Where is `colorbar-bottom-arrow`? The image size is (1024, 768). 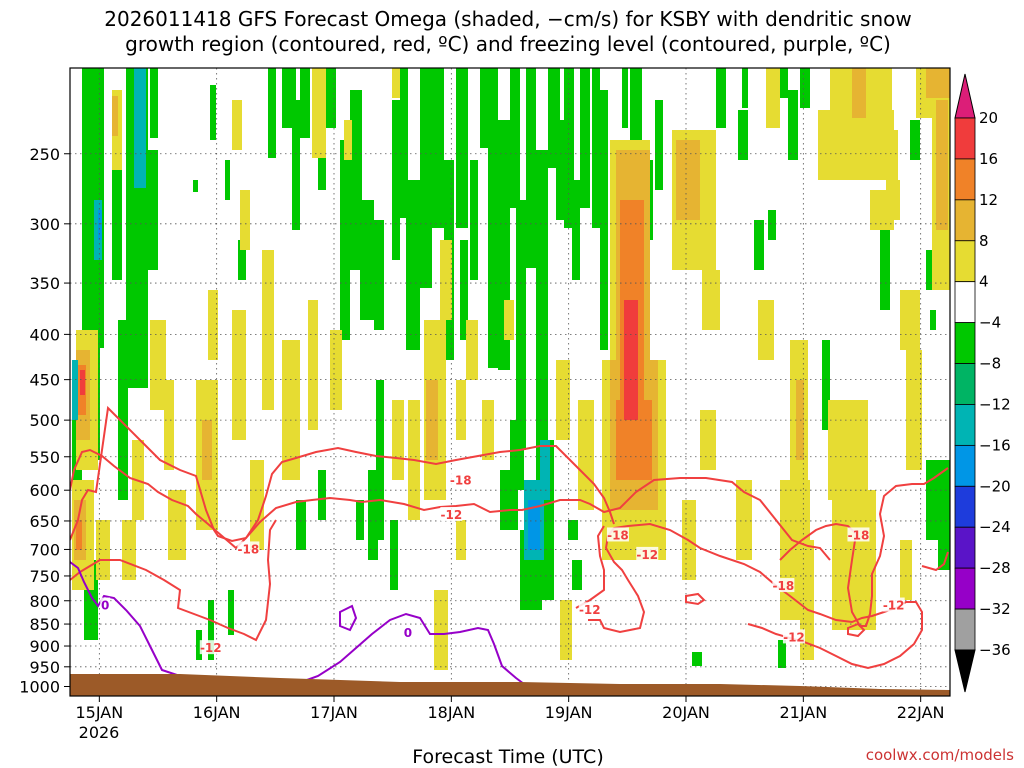
colorbar-bottom-arrow is located at coordinates (965, 671).